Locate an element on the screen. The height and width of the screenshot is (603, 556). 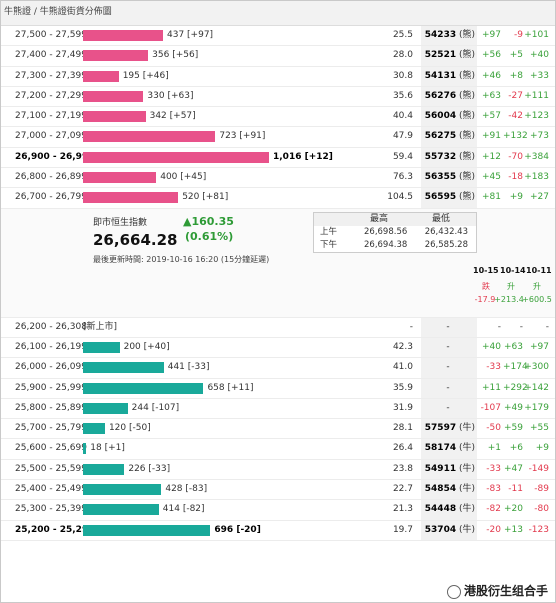
warrant-code: 56276 is located at coordinates (440, 95).